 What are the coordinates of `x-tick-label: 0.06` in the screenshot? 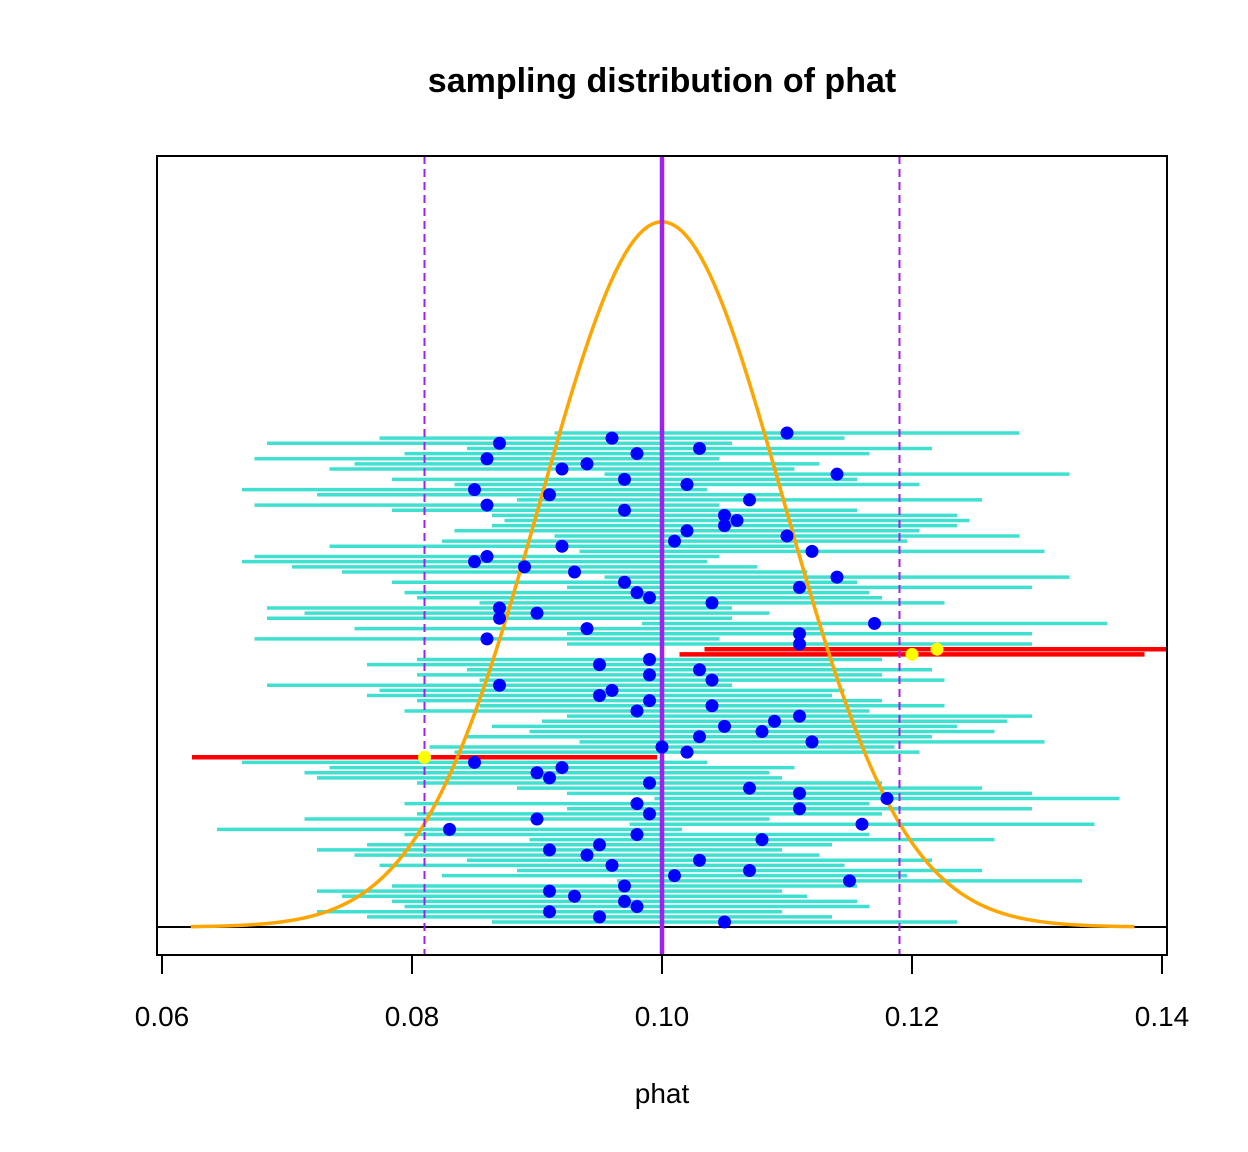 It's located at (162, 1016).